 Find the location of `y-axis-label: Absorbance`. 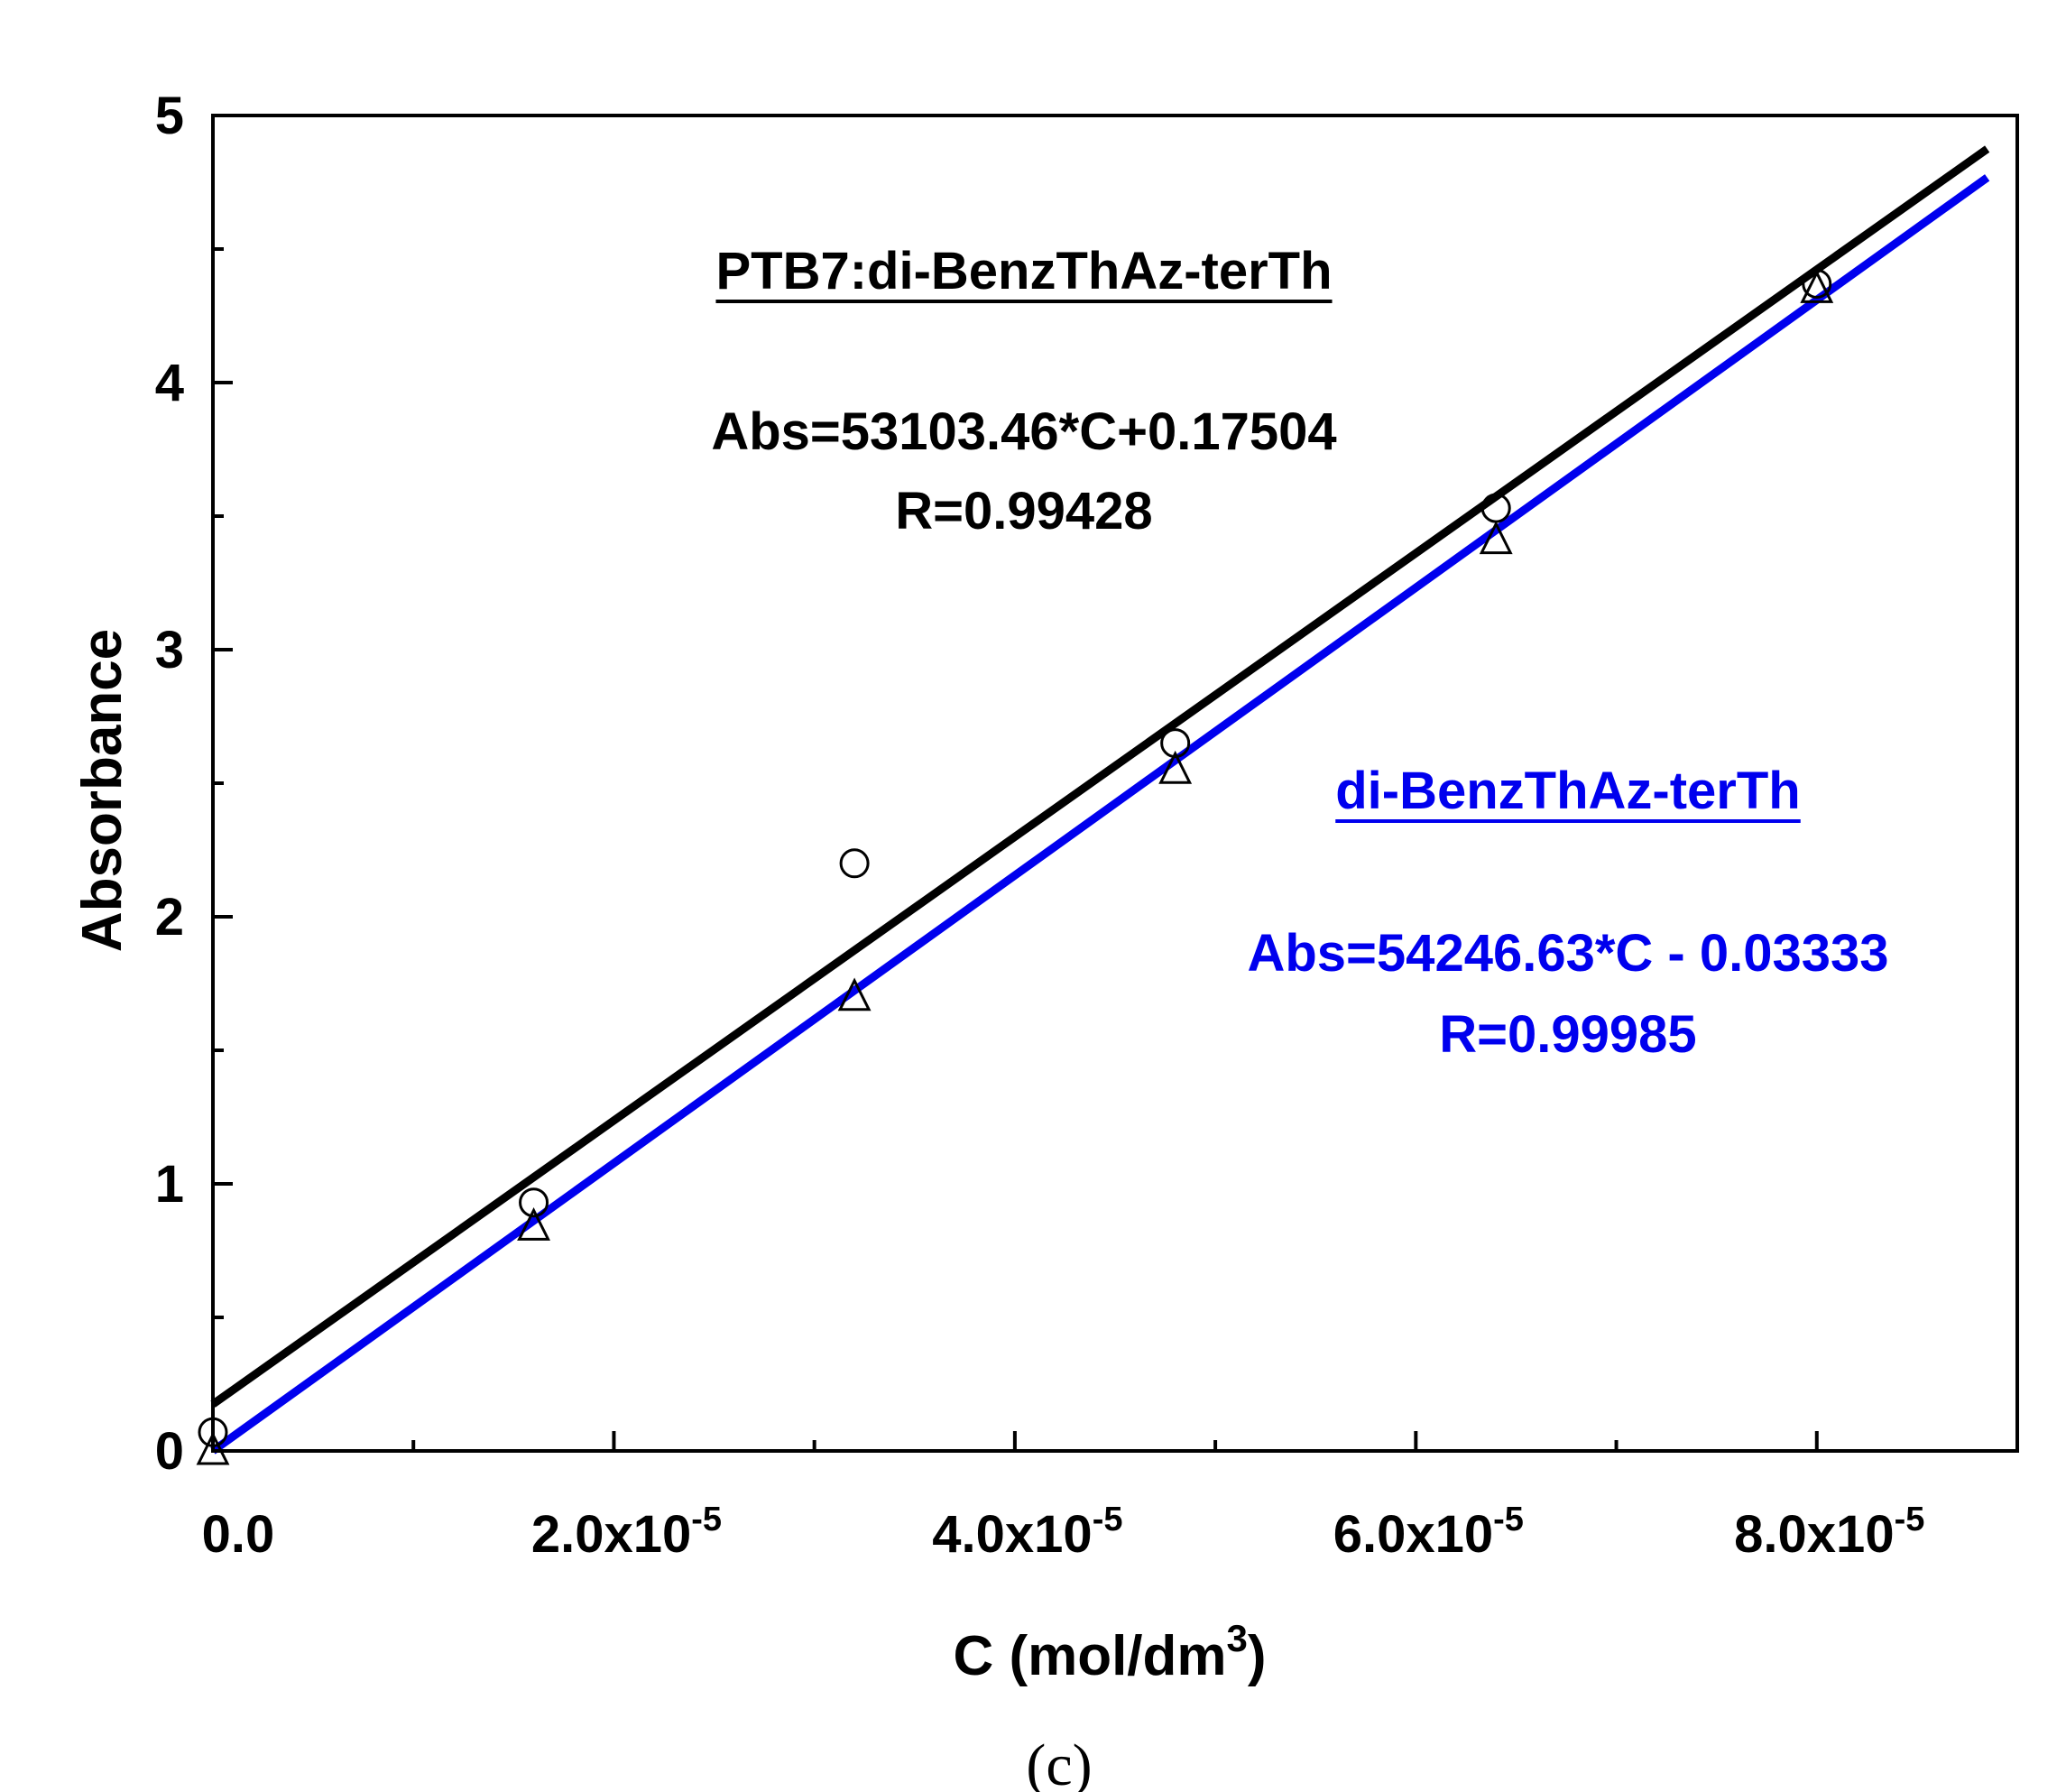

y-axis-label: Absorbance is located at coordinates (102, 790).